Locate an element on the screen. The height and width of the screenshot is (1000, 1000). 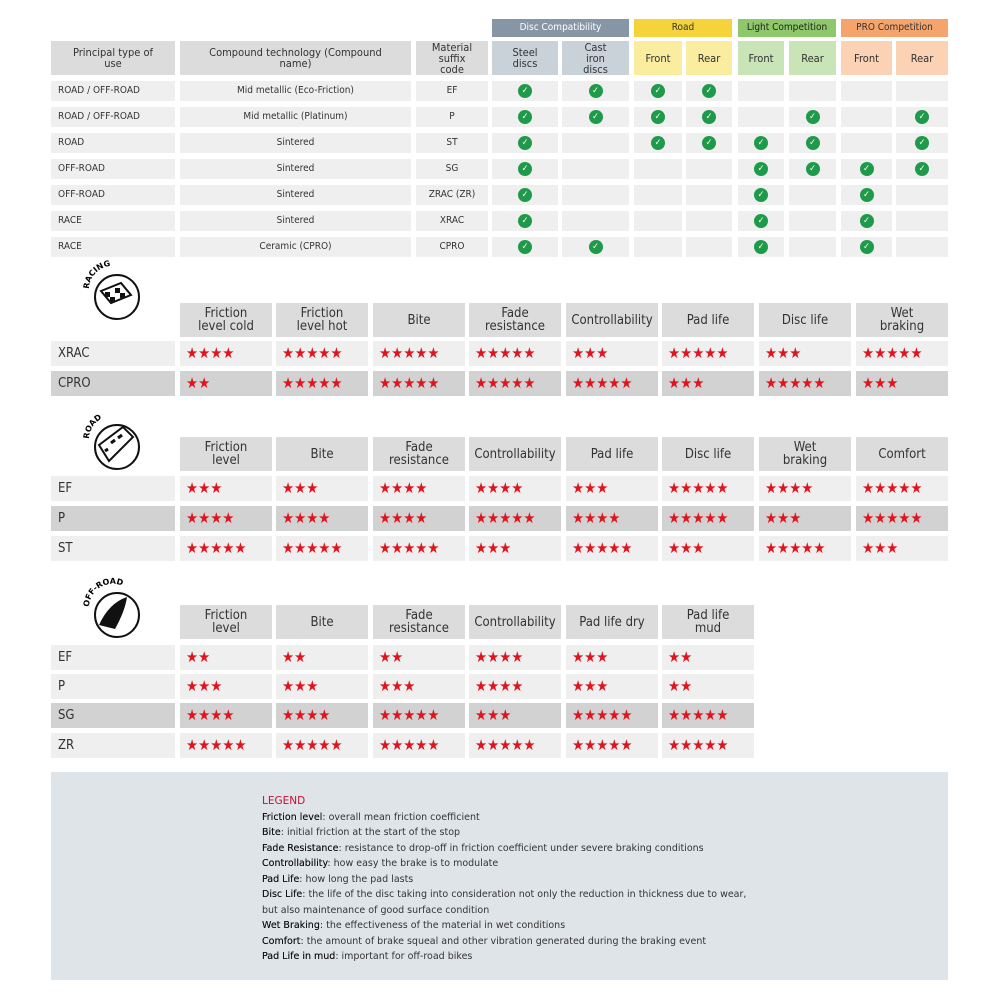
legend-term: Pad Life in mud is located at coordinates (299, 956).